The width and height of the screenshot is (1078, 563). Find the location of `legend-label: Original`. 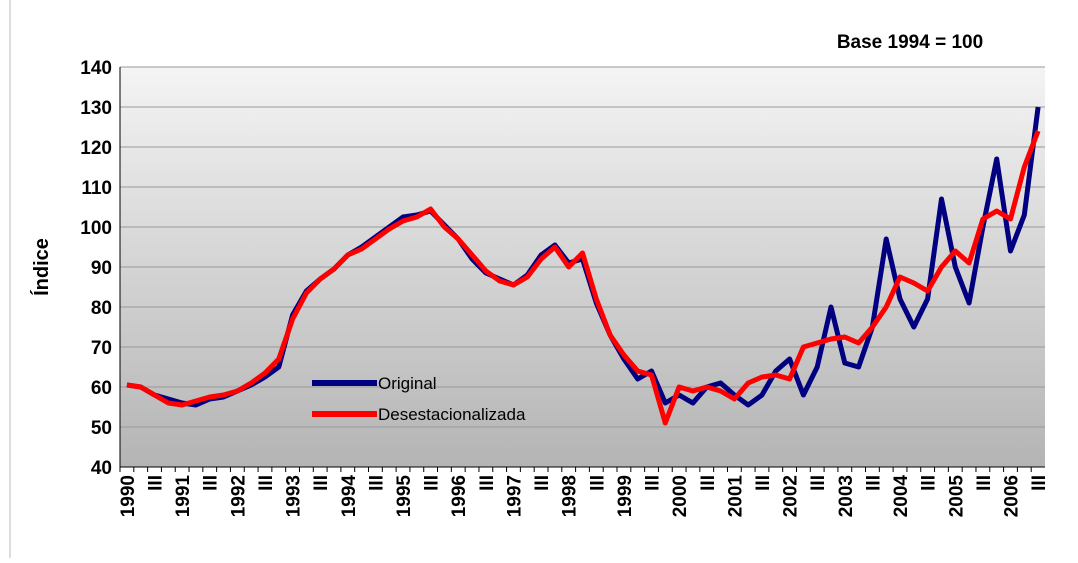

legend-label: Original is located at coordinates (407, 383).